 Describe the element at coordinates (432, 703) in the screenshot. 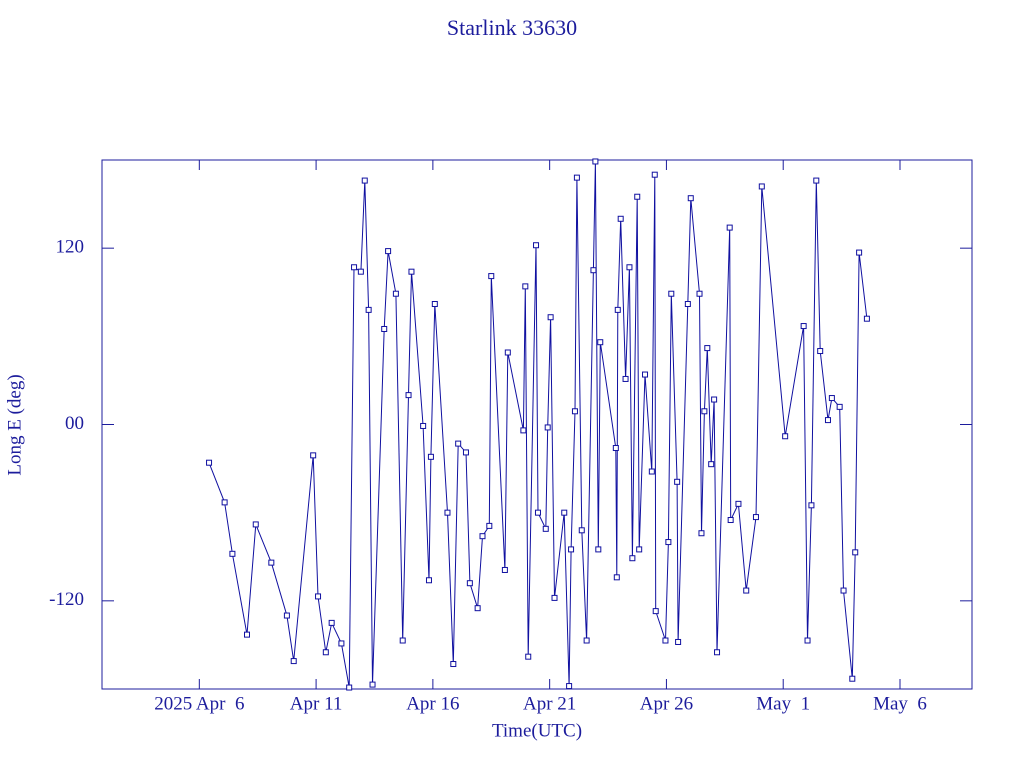

I see `x-tick-label: Apr 16` at that location.